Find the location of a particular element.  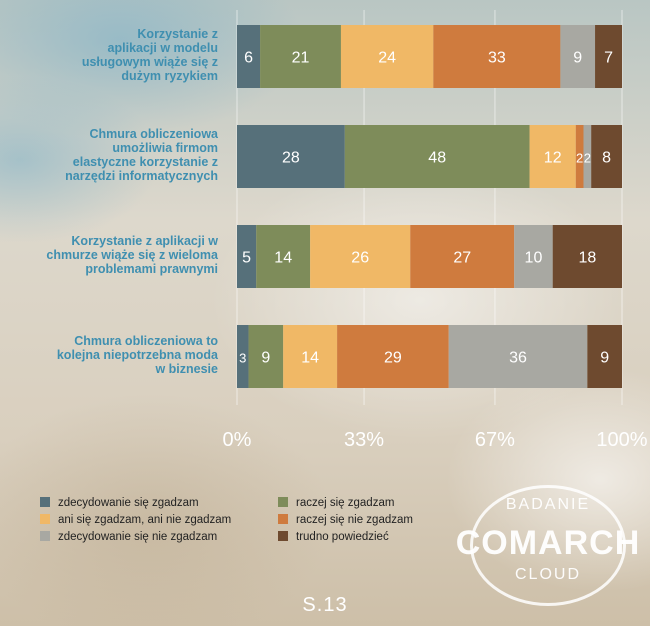

bar-segment-r0-s5 is located at coordinates (608, 56).